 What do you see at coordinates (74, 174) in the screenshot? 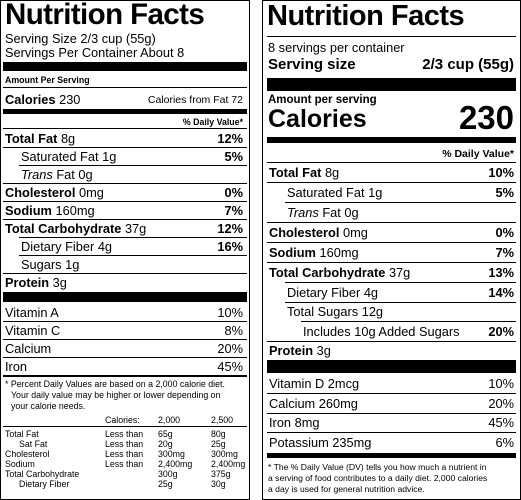
I see `nutrient-amount: Fat 0g` at bounding box center [74, 174].